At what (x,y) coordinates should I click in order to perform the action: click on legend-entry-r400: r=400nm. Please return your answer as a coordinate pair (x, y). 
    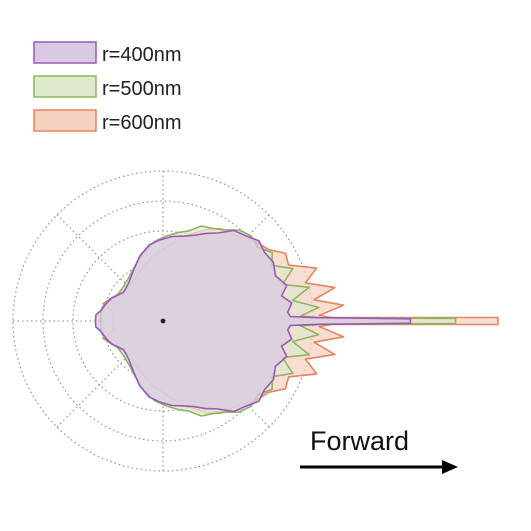
    Looking at the image, I should click on (107, 53).